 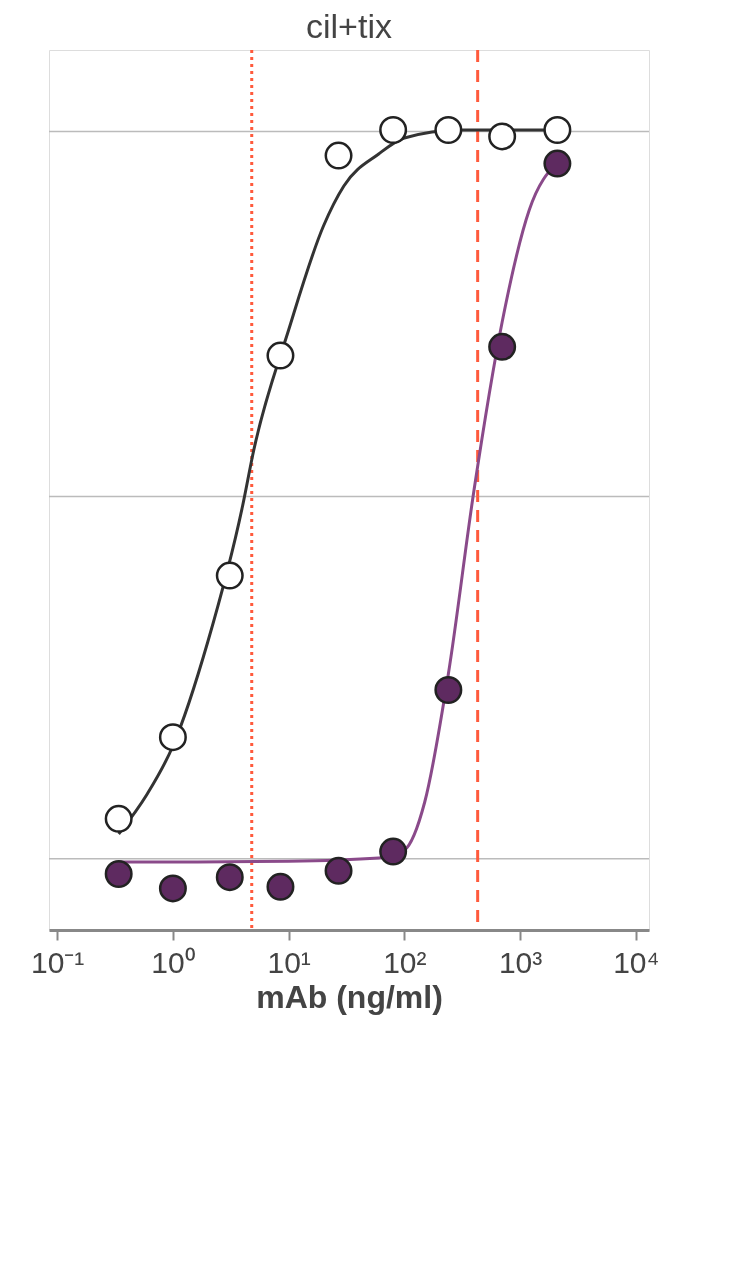 I want to click on x-tick-label: 10³, so click(x=520, y=962).